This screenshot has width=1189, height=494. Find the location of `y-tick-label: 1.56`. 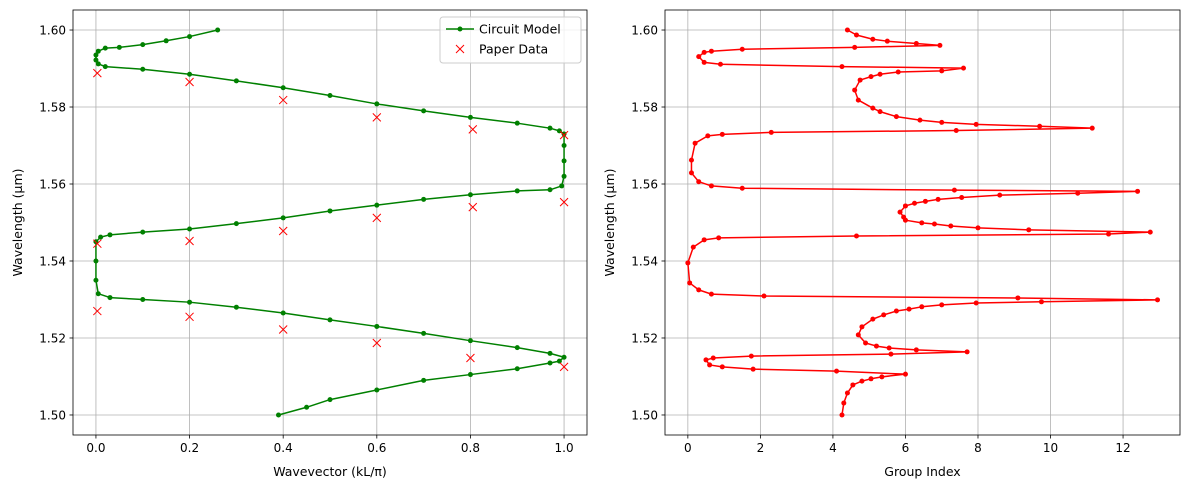

y-tick-label: 1.56 is located at coordinates (644, 184).